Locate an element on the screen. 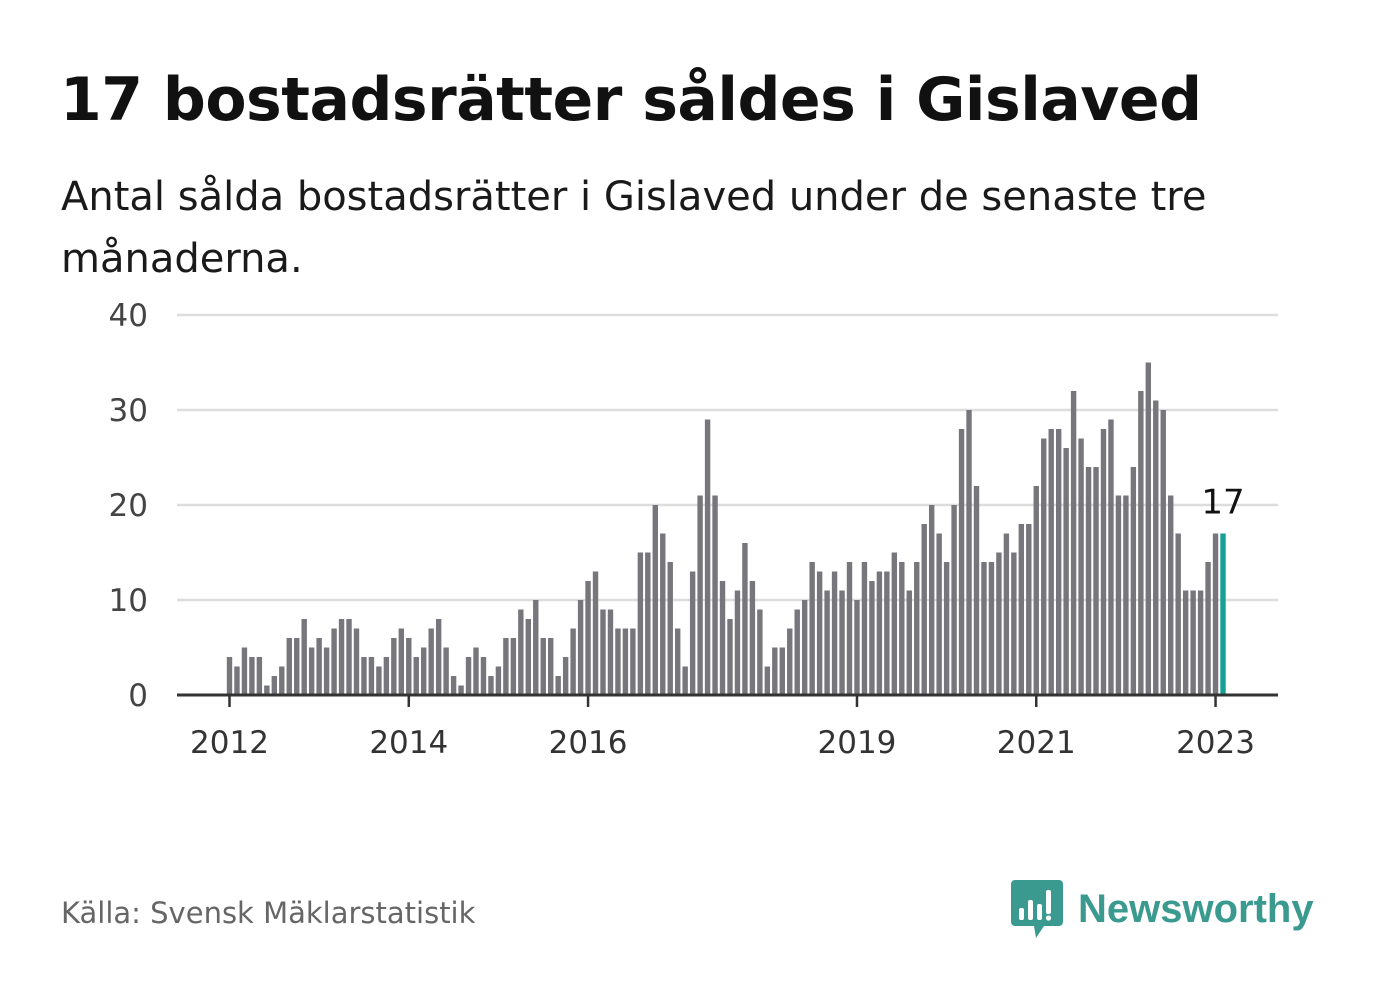  x-tick-label: 2012 is located at coordinates (229, 743).